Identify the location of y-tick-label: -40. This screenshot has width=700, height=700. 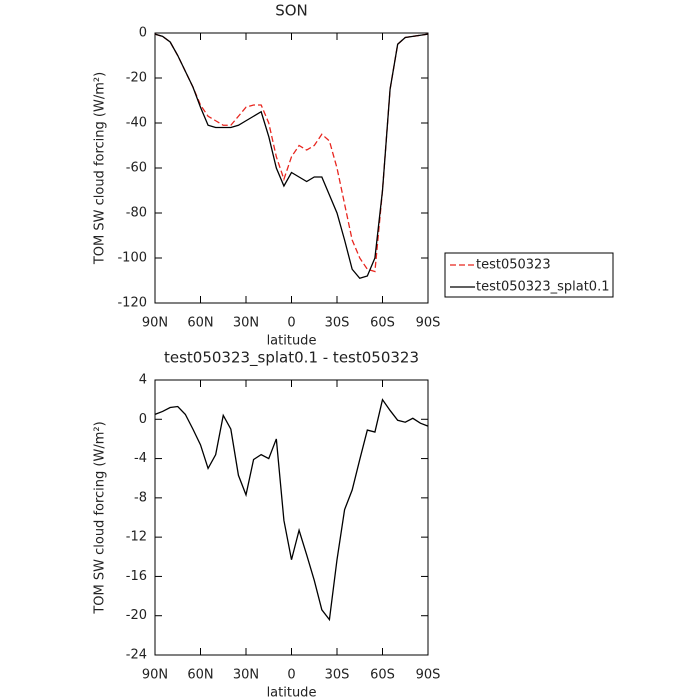
(136, 123).